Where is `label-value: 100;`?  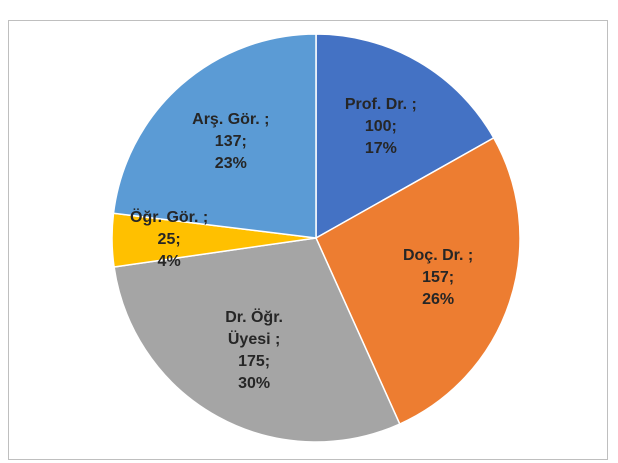 label-value: 100; is located at coordinates (380, 127).